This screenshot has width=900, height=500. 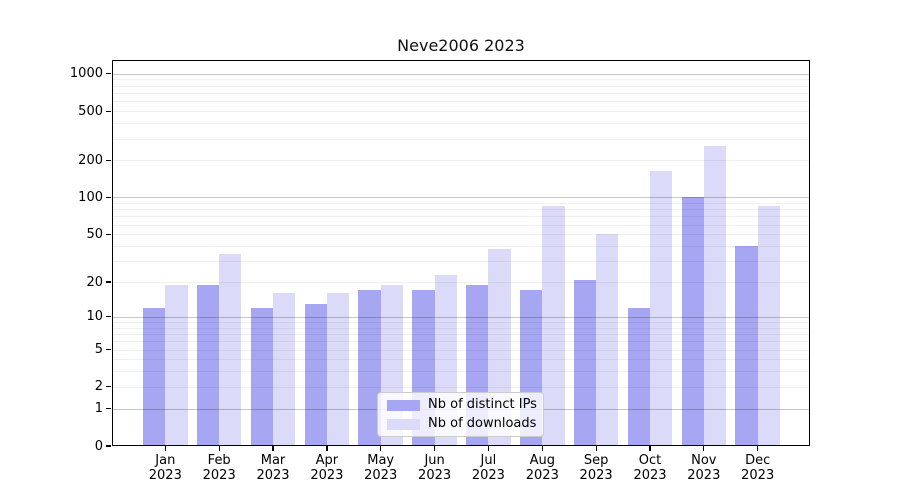 I want to click on x-tick-mark-sep, so click(x=596, y=448).